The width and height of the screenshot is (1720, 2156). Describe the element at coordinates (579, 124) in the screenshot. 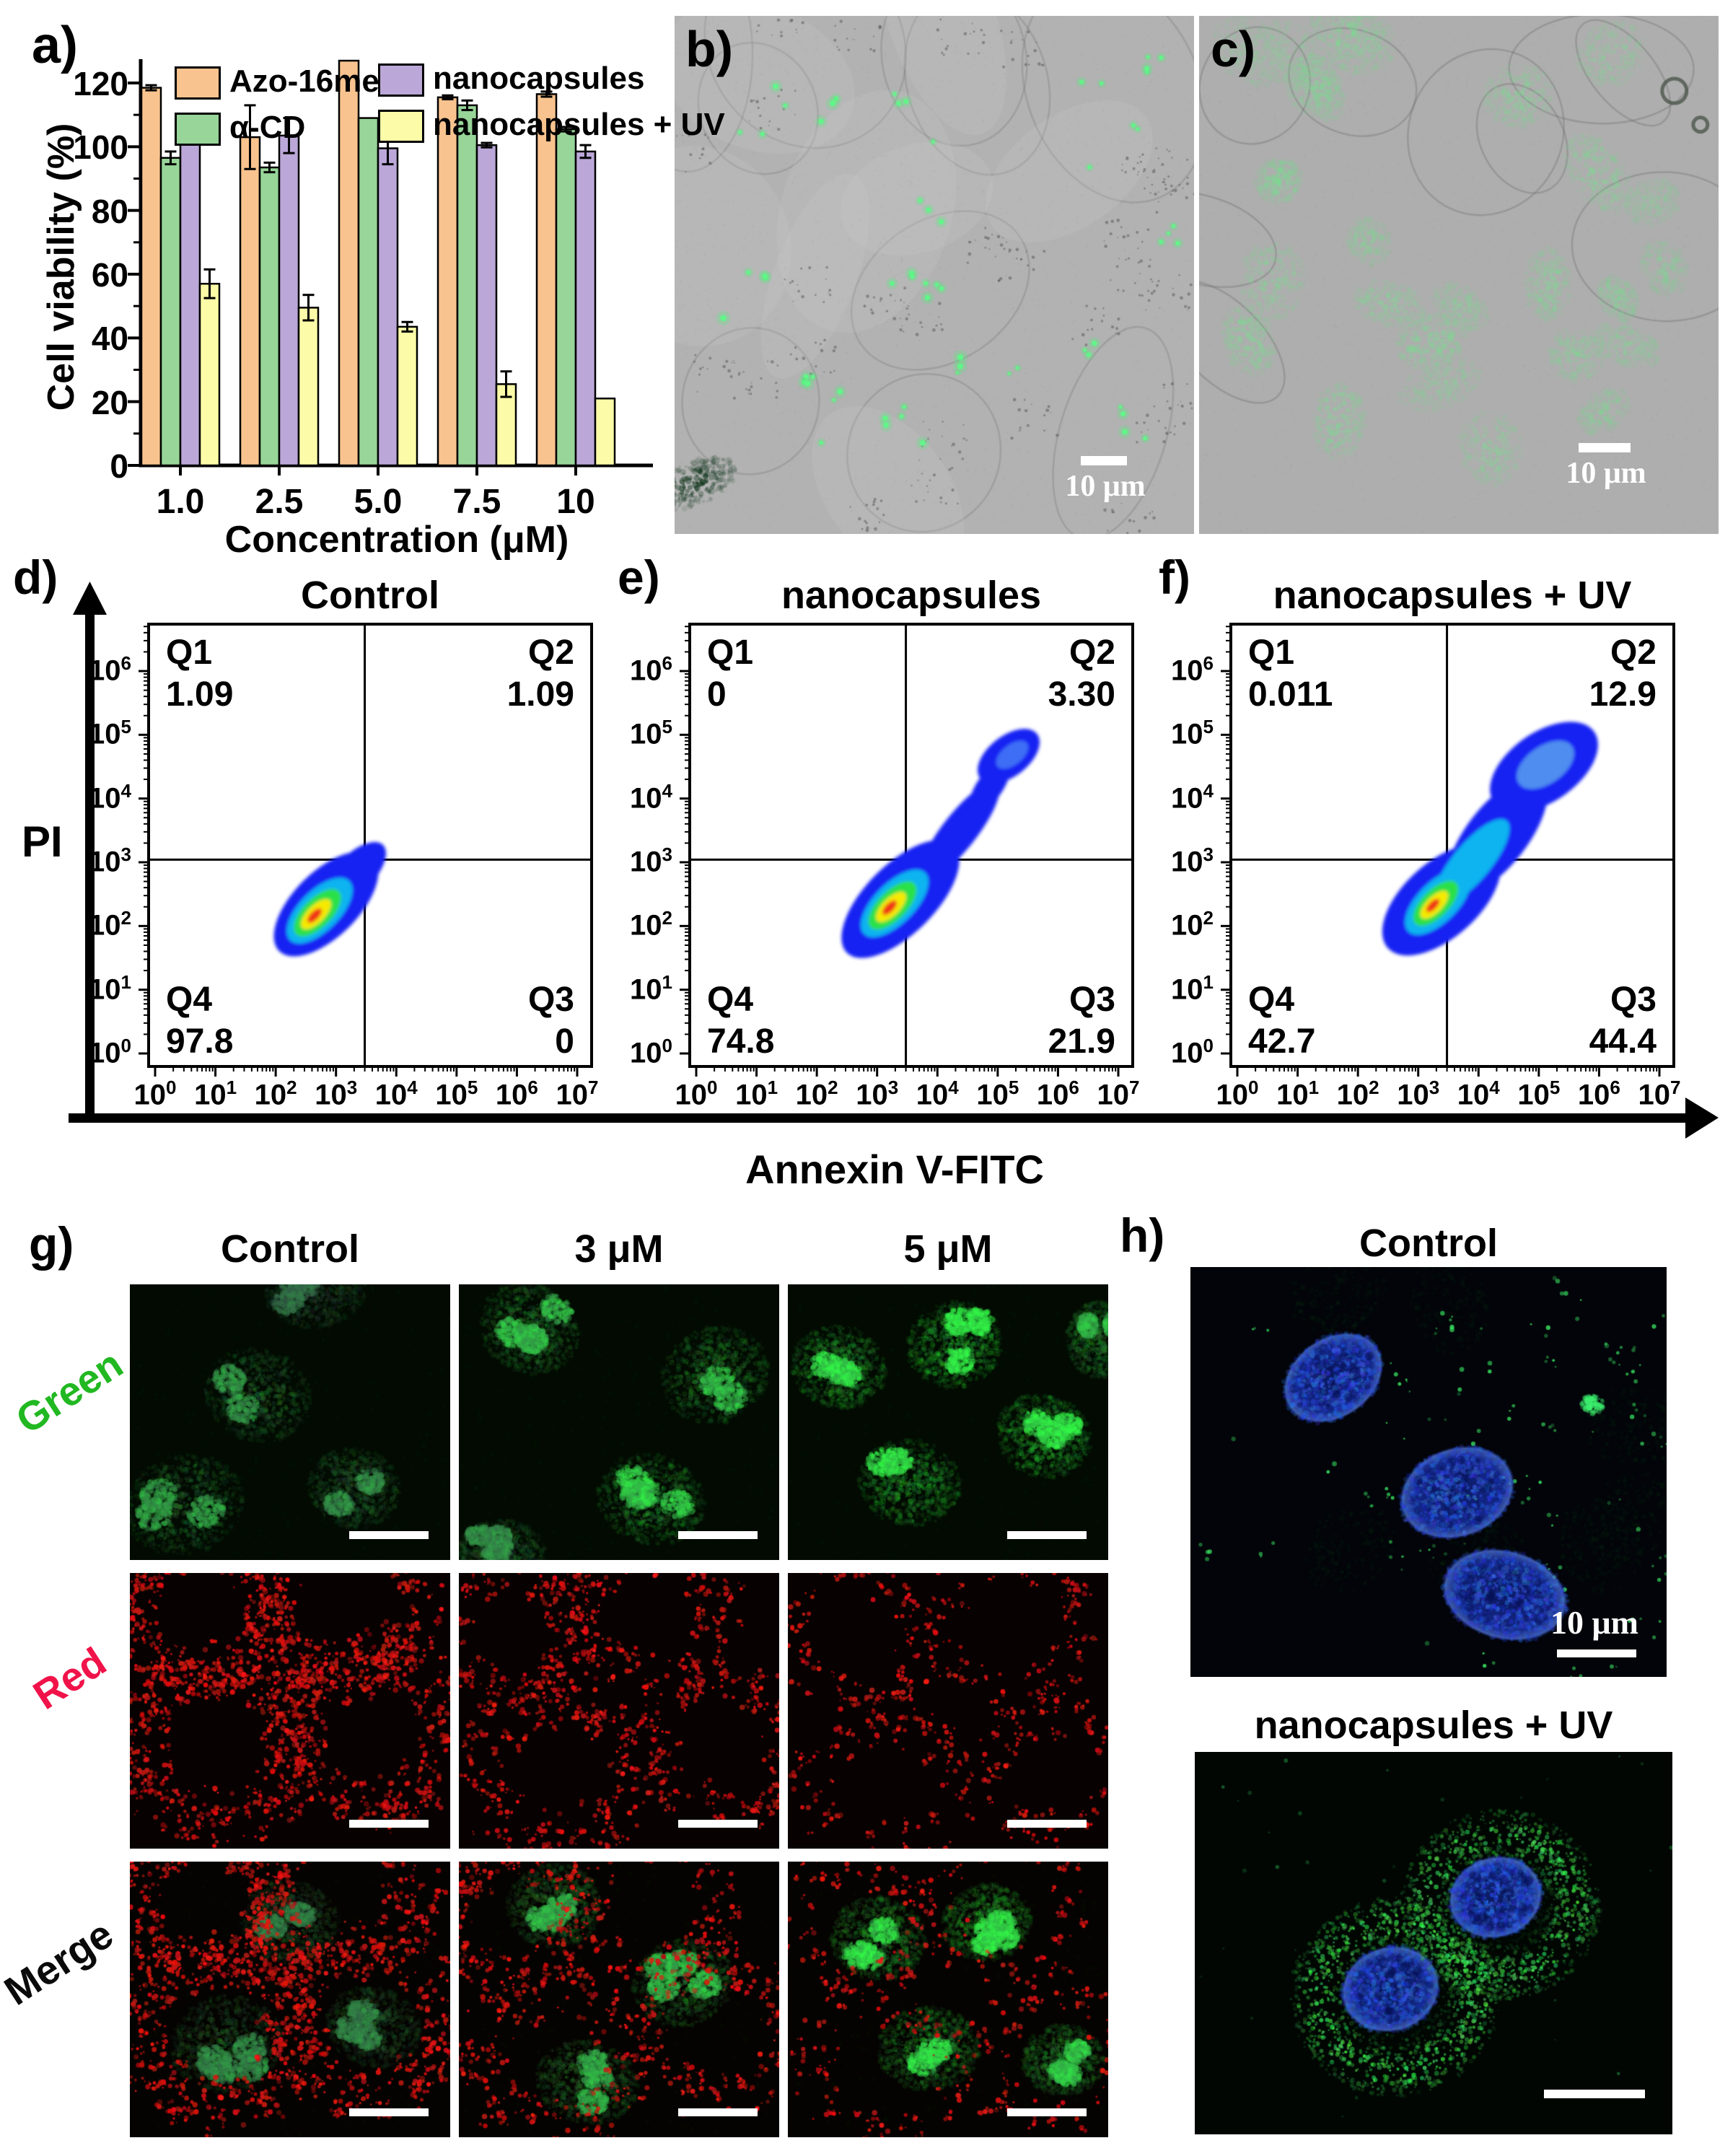

I see `legend-label: nanocapsules + UV` at that location.